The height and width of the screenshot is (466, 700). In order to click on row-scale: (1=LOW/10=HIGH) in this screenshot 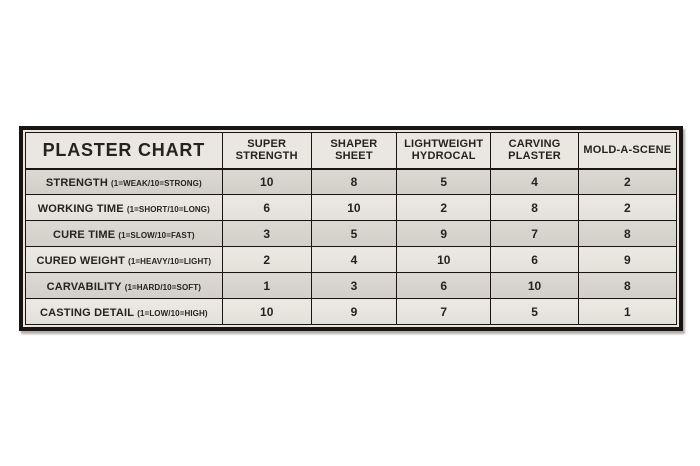, I will do `click(172, 313)`.